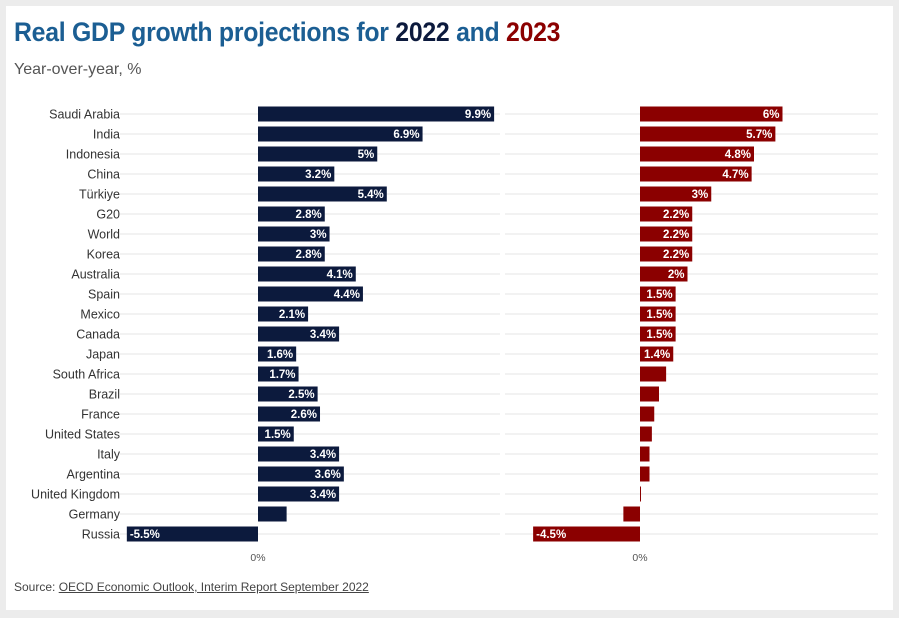  Describe the element at coordinates (93, 155) in the screenshot. I see `category-label: Indonesia` at that location.